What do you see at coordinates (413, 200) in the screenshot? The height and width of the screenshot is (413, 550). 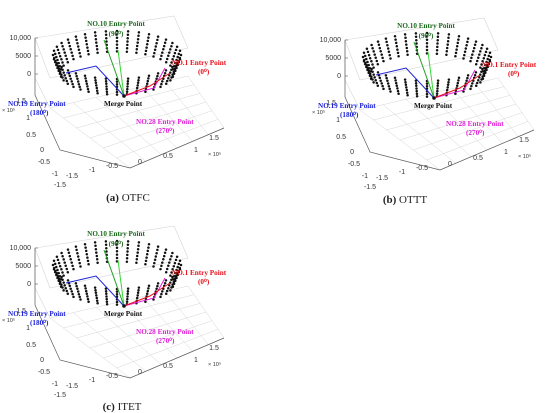 I see `panel-method-name: OTTT` at bounding box center [413, 200].